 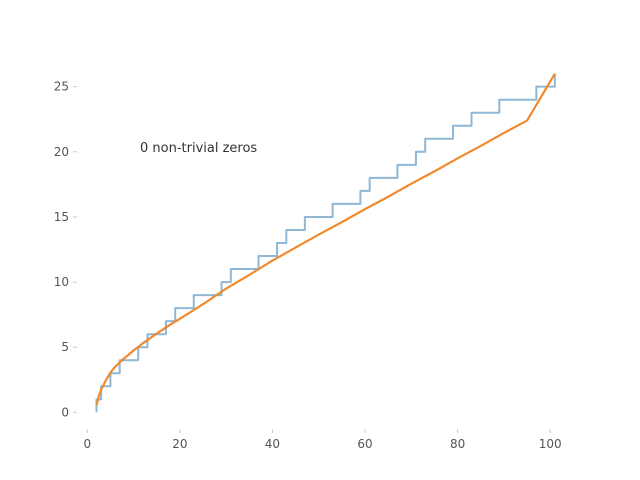 I want to click on x-tick-label: 20, so click(x=179, y=444).